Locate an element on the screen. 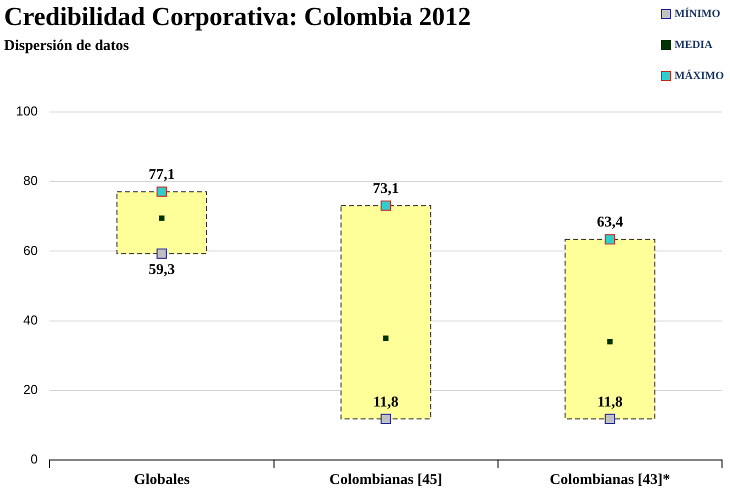 The width and height of the screenshot is (730, 496). x-tick-label: Colombianas [45] is located at coordinates (385, 480).